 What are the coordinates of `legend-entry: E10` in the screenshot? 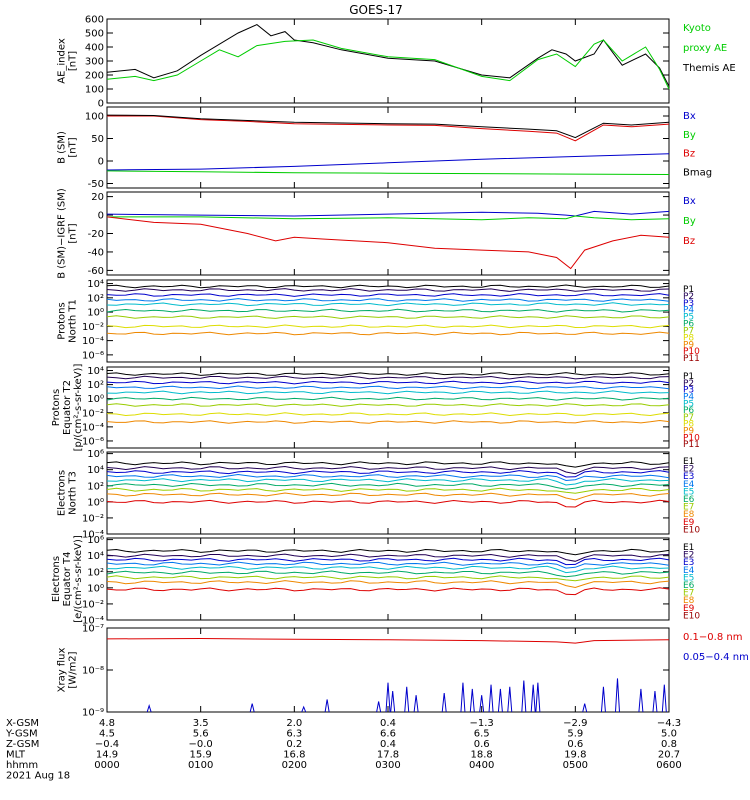 It's located at (691, 616).